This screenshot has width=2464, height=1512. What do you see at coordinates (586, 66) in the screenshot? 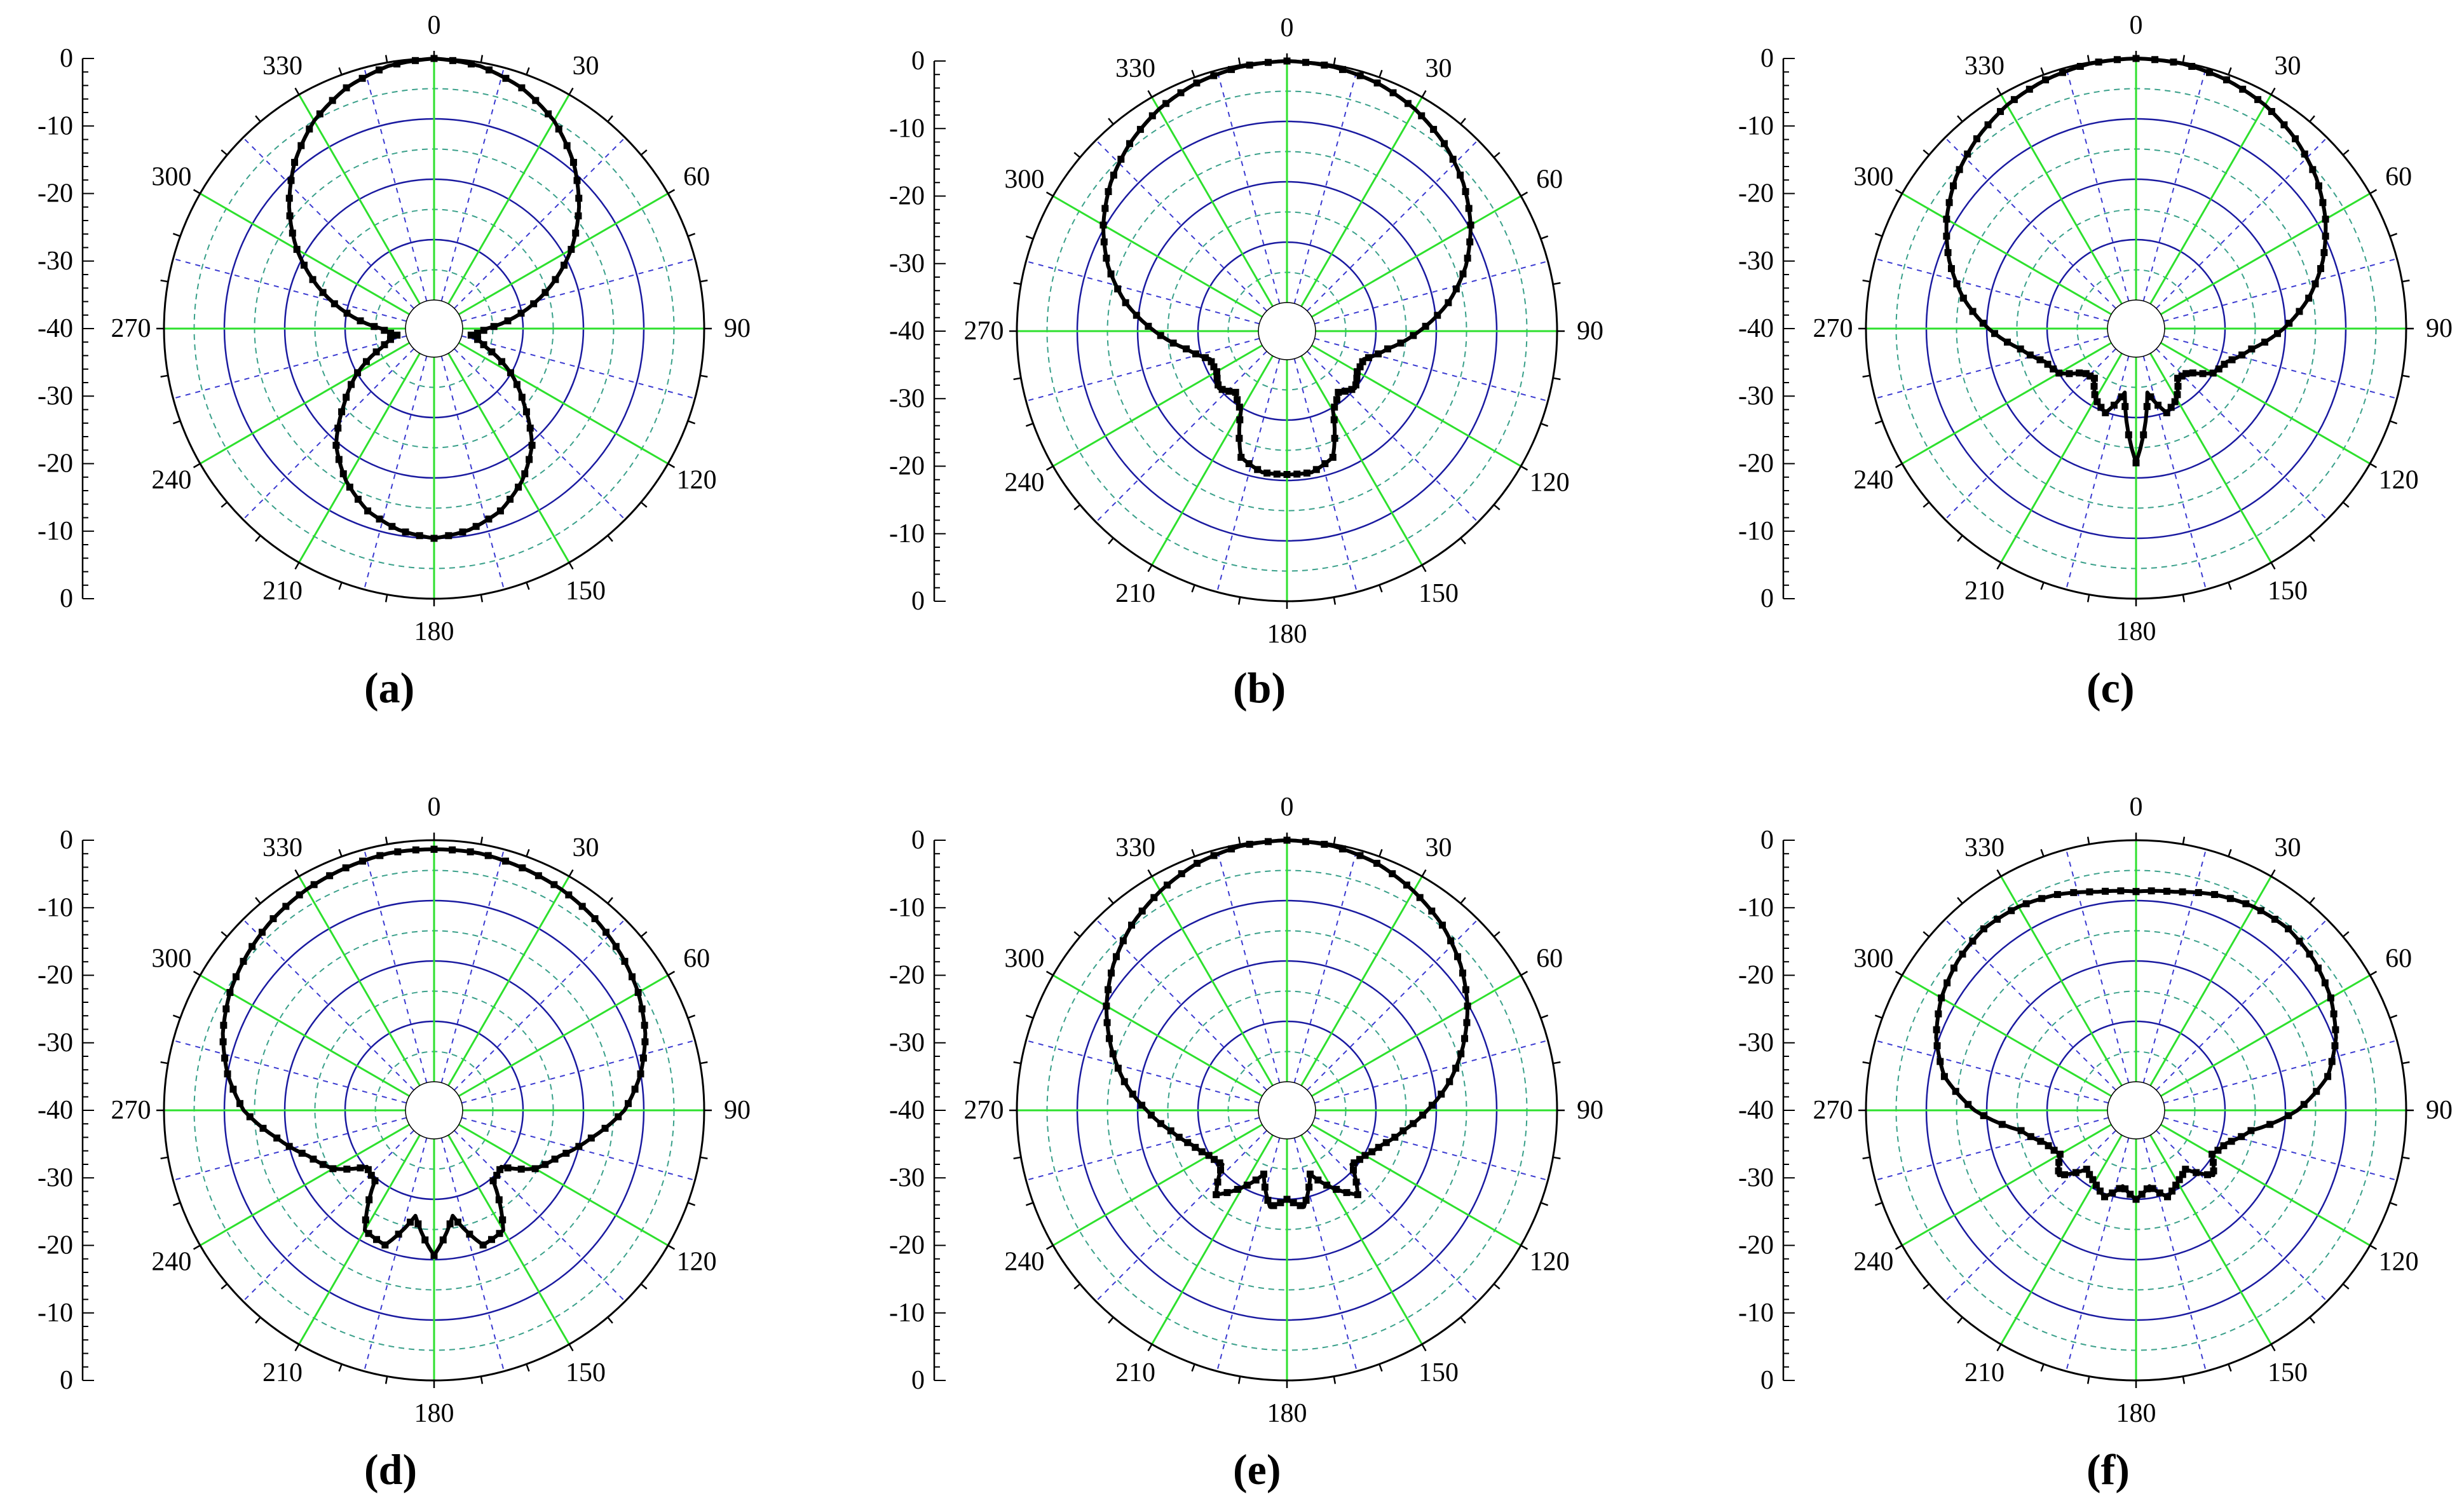
I see `angle-tick-label: 30` at bounding box center [586, 66].